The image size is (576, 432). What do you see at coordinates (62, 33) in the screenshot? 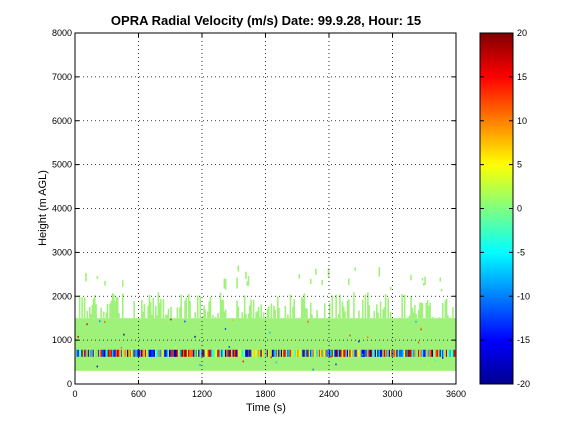
I see `y-tick-label: 8000` at bounding box center [62, 33].